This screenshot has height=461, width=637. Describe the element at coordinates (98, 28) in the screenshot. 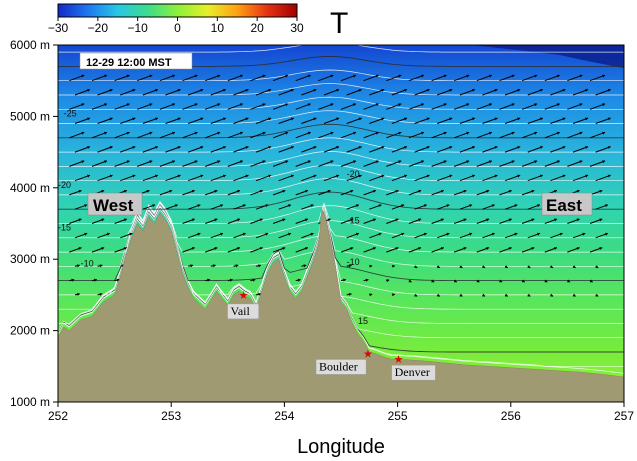

I see `colorbar-tick-label: −20` at that location.